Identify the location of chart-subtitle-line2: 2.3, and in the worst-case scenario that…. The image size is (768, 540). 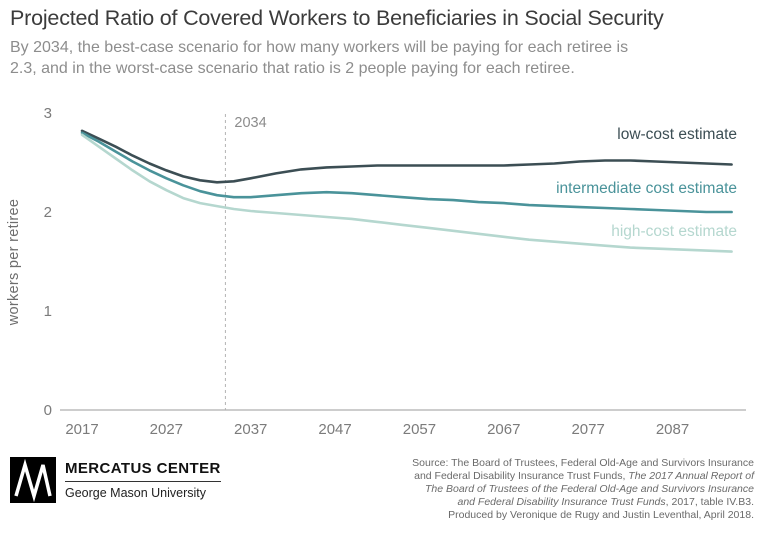
(292, 68).